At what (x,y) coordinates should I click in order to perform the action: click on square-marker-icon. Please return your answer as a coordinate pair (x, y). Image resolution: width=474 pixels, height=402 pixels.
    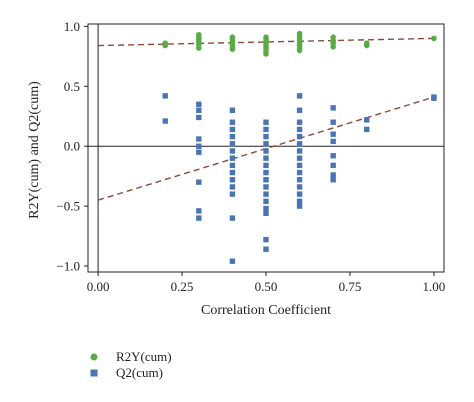
    Looking at the image, I should click on (101, 373).